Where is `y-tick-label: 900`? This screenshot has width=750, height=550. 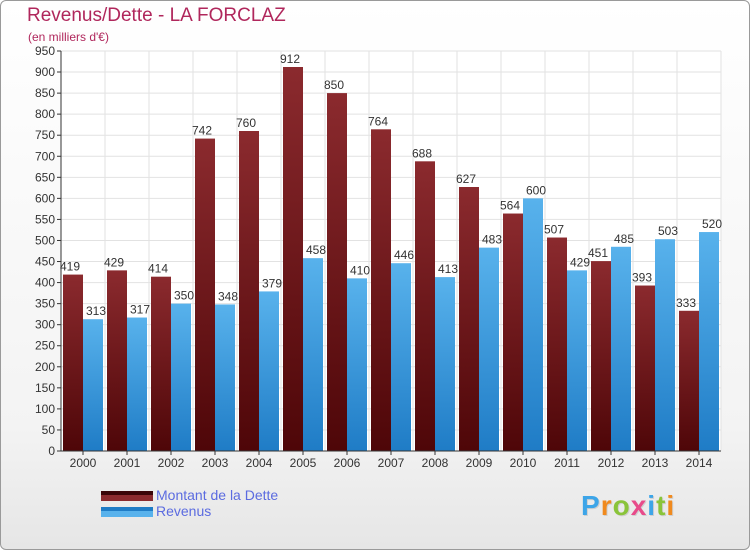
y-tick-label: 900 is located at coordinates (45, 72).